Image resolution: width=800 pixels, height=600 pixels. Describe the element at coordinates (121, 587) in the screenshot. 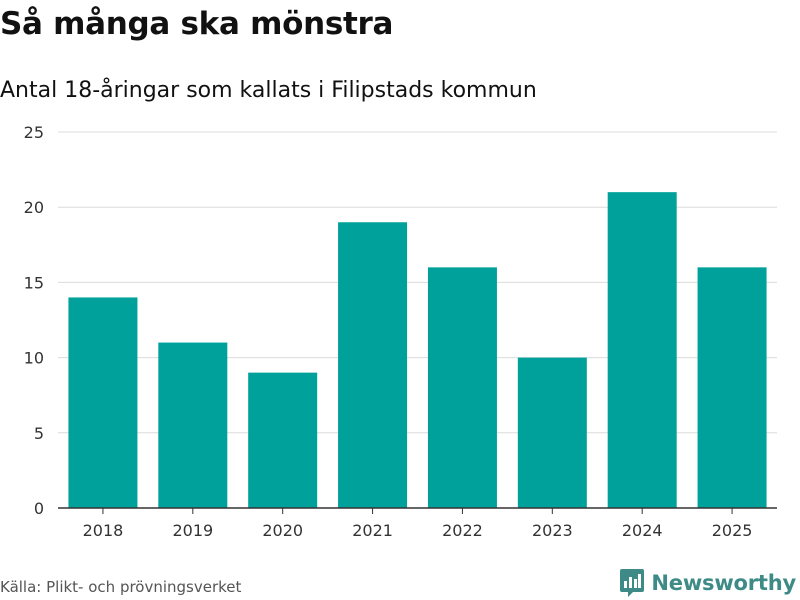

I see `source-note: Källa: Plikt- och prövningsverket` at that location.